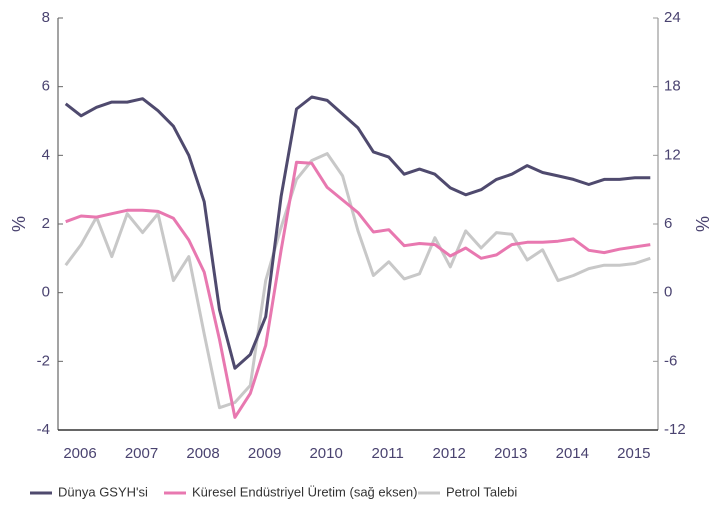  I want to click on legend-label: Petrol Talebi, so click(481, 491).